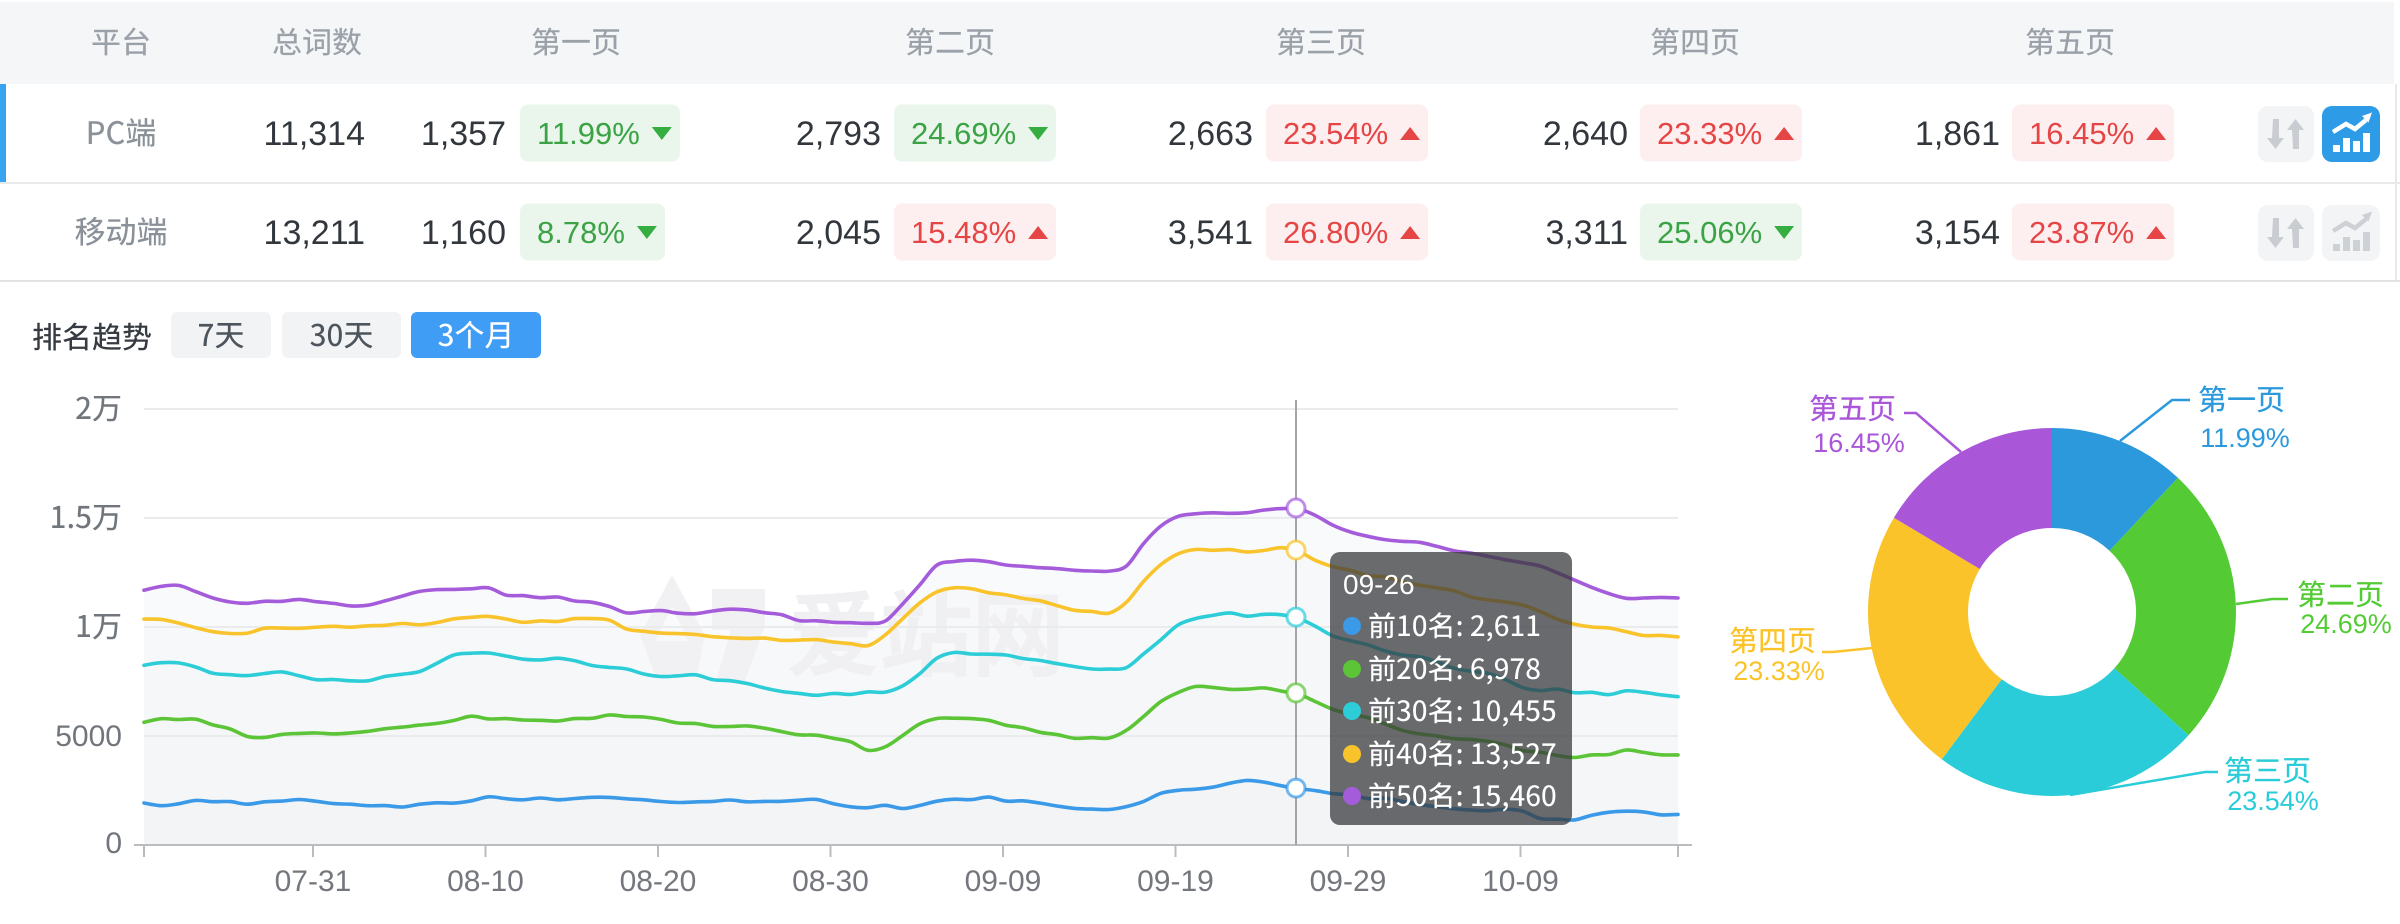 The width and height of the screenshot is (2400, 924). I want to click on svg-text: 5000, so click(88, 736).